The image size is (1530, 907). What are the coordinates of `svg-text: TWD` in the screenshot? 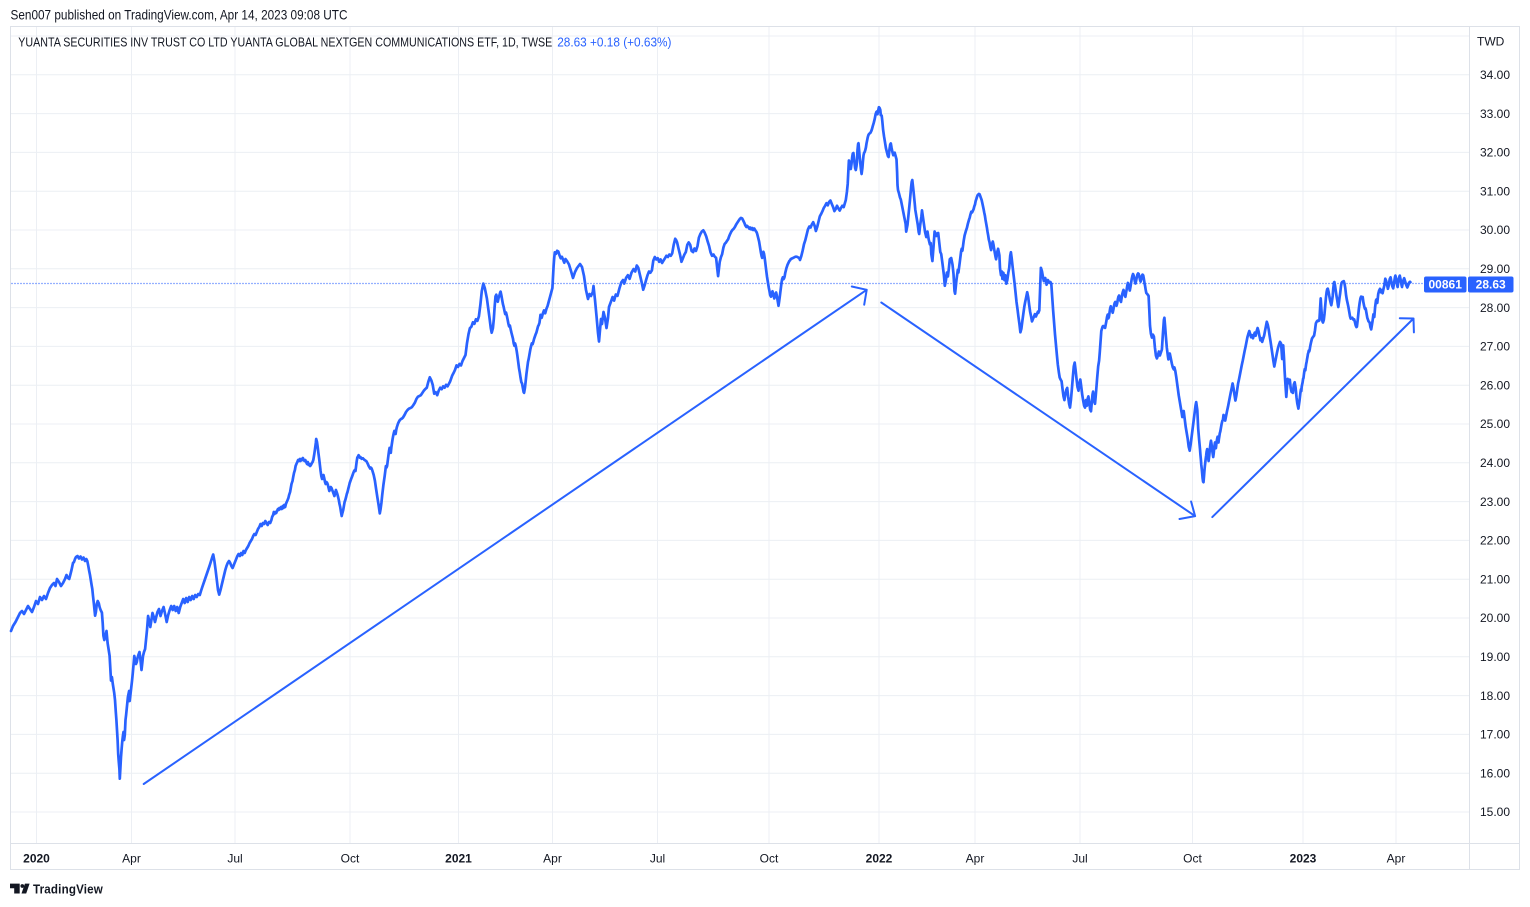 It's located at (1491, 42).